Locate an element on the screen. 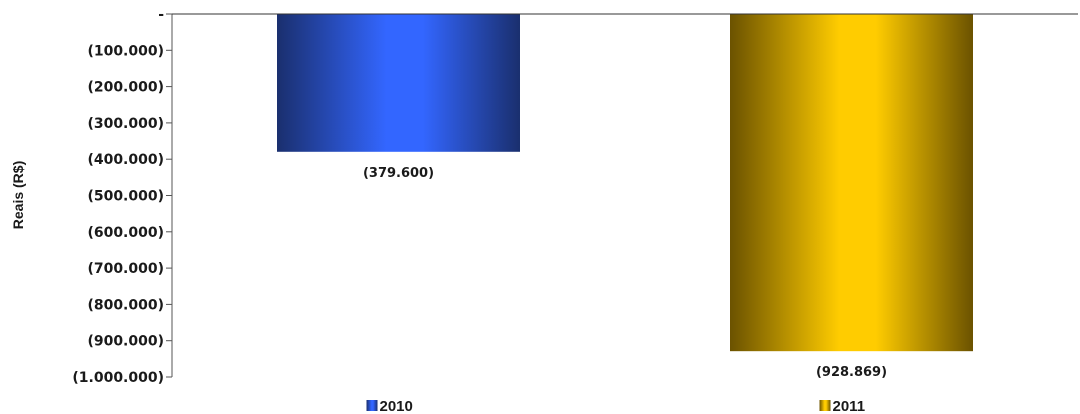  bar-2010 is located at coordinates (398, 83).